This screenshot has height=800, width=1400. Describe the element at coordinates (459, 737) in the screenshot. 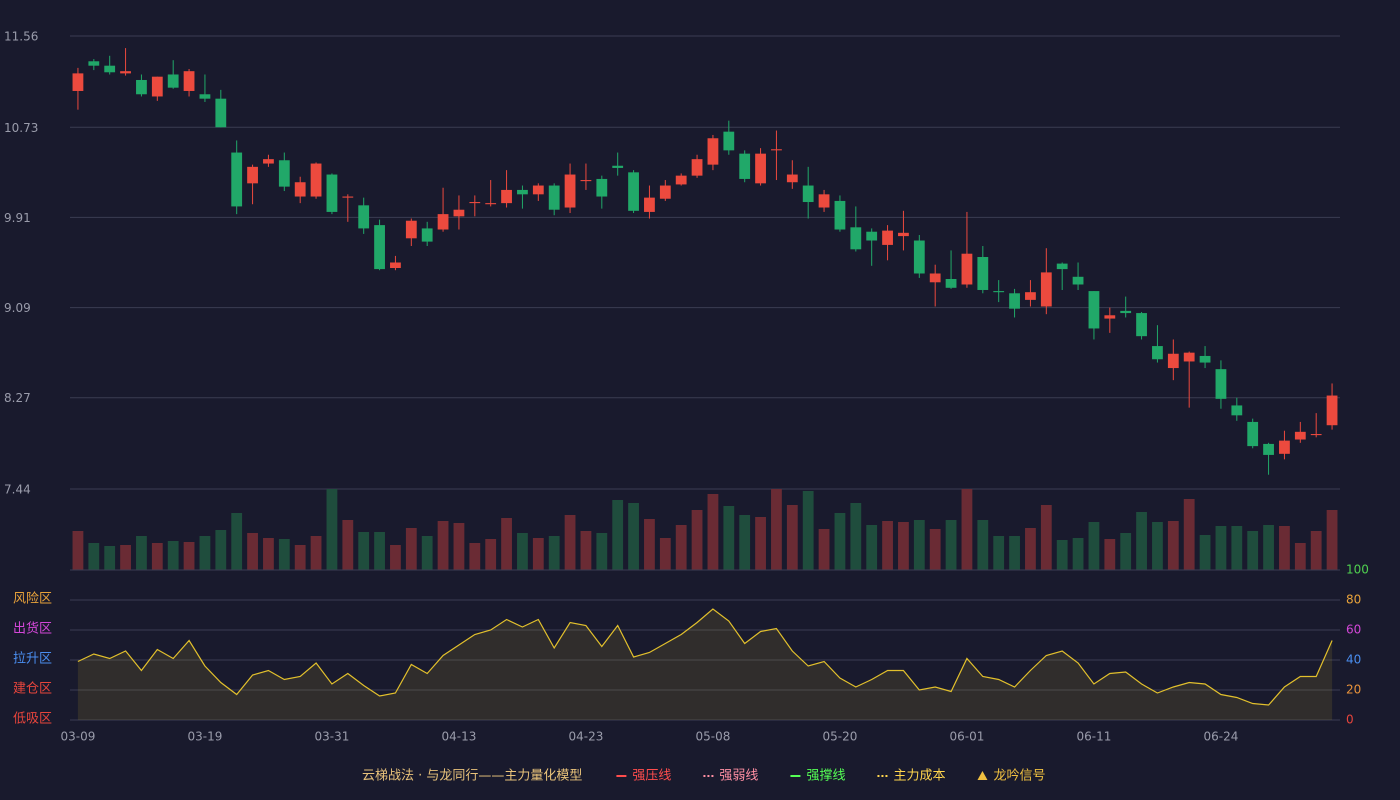

I see `x-tick-label: 04-13` at that location.